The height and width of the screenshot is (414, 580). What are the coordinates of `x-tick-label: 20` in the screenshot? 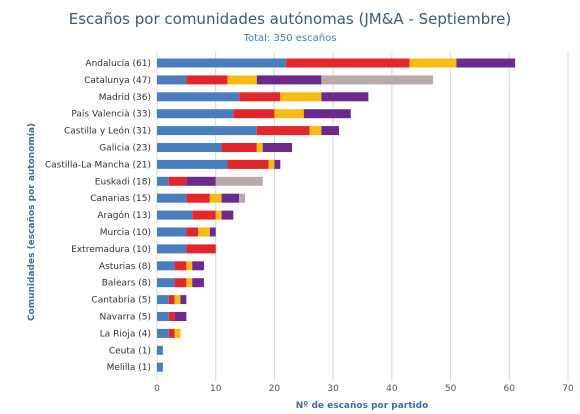 It's located at (275, 389).